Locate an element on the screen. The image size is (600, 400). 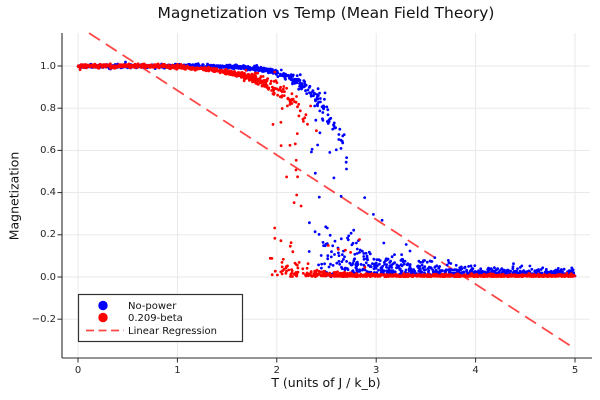
y-tick-label: 0.4 is located at coordinates (48, 193).